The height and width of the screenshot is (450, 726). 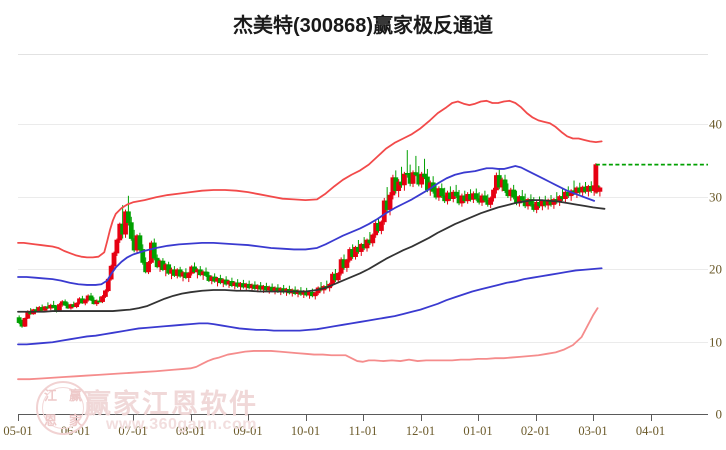 What do you see at coordinates (420, 431) in the screenshot?
I see `x-axis-label-12-01: 12-01` at bounding box center [420, 431].